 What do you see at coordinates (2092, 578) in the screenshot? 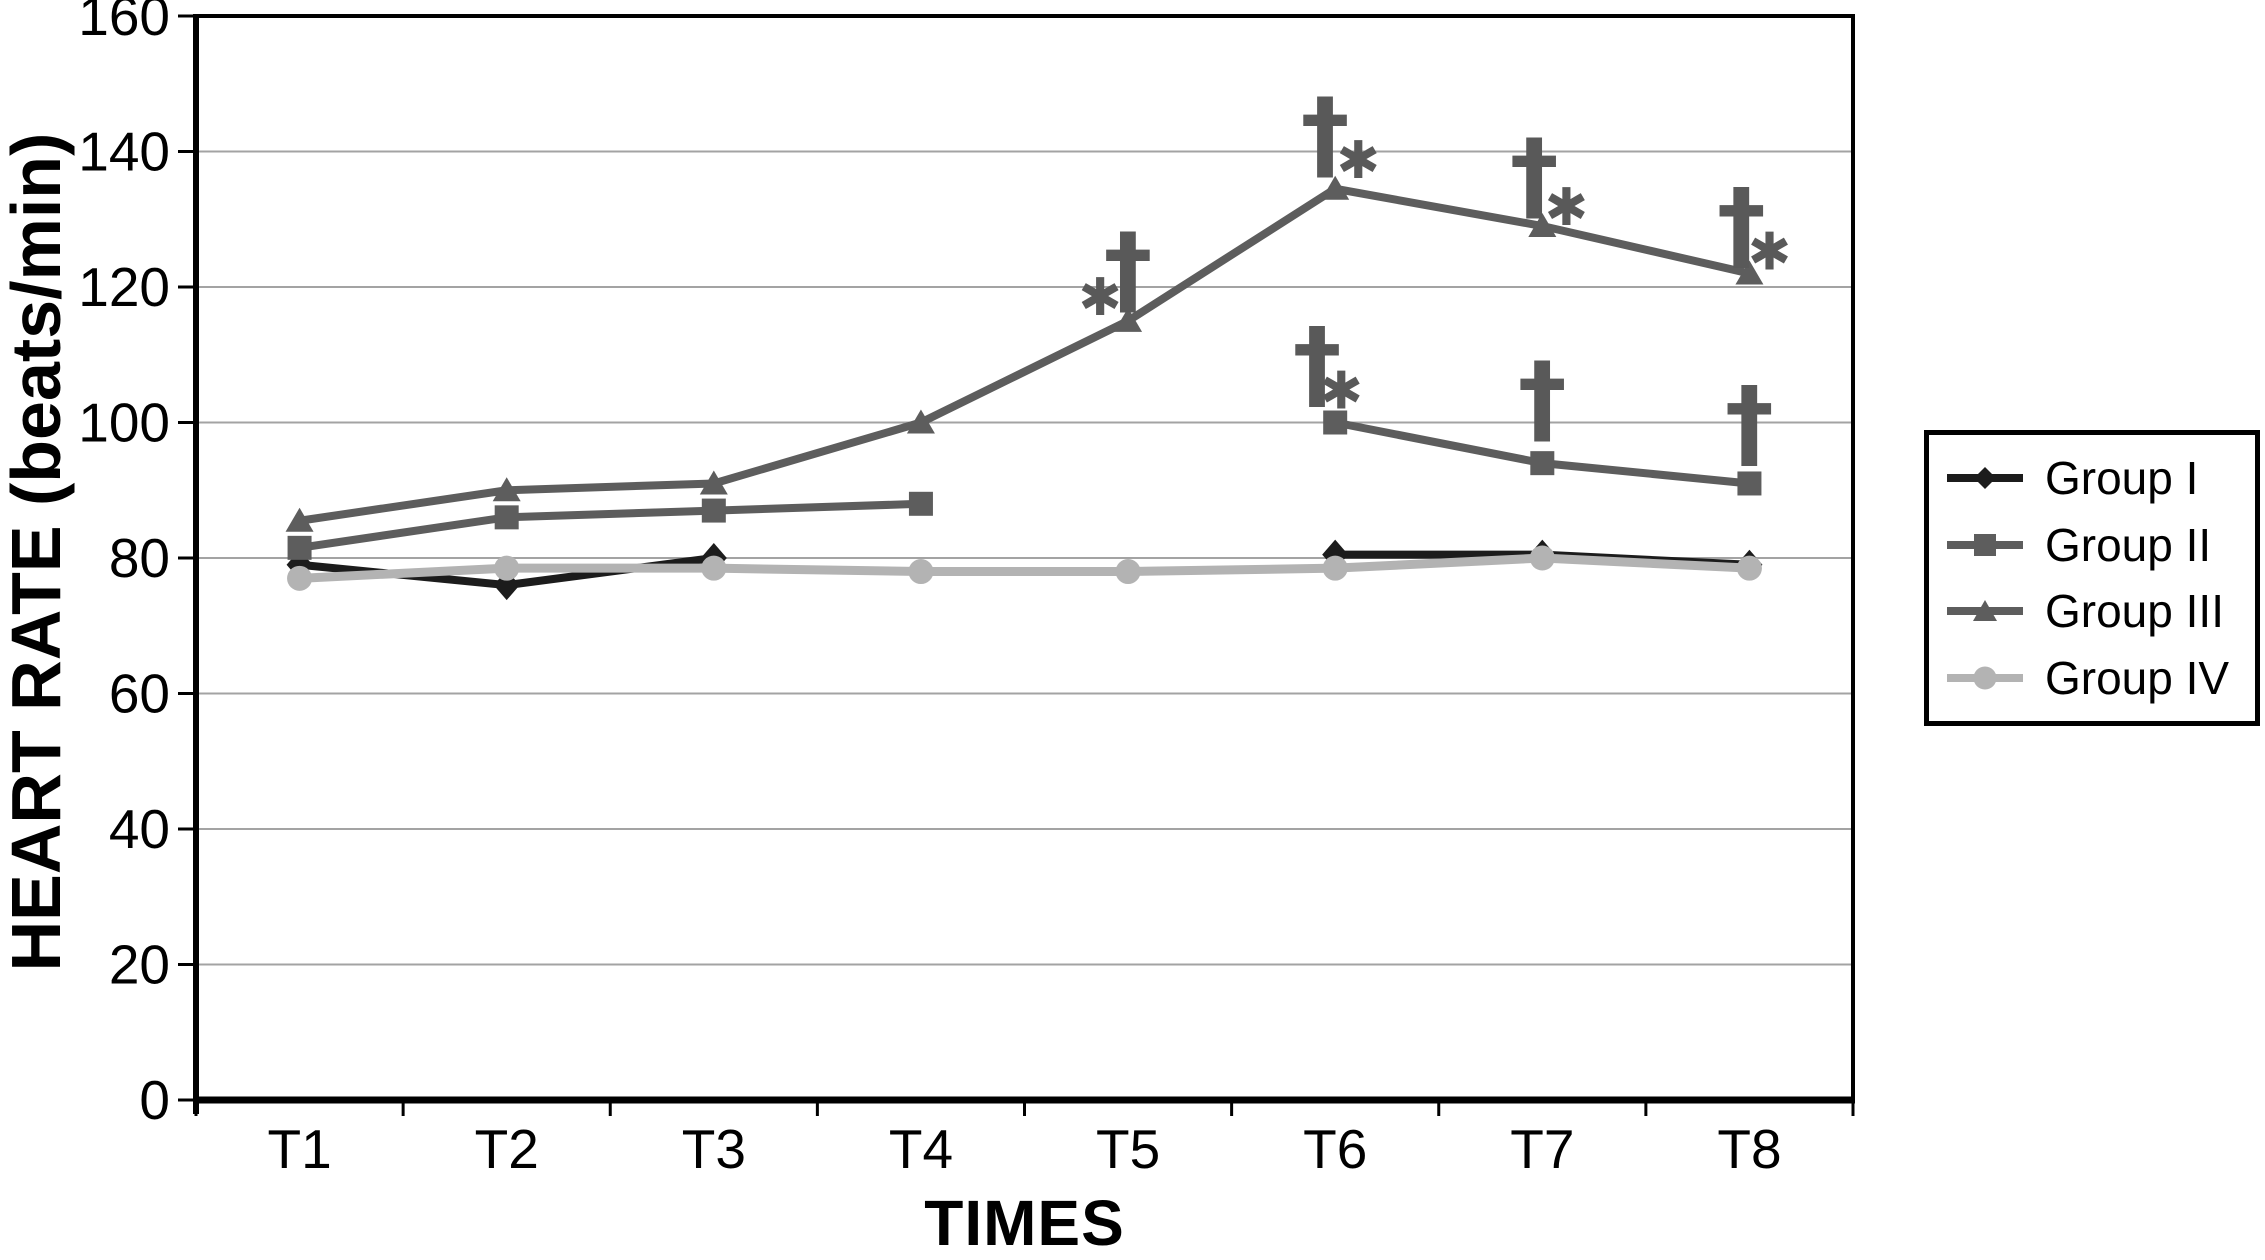
I see `legend: Group I Group II Group III Group IV` at bounding box center [2092, 578].